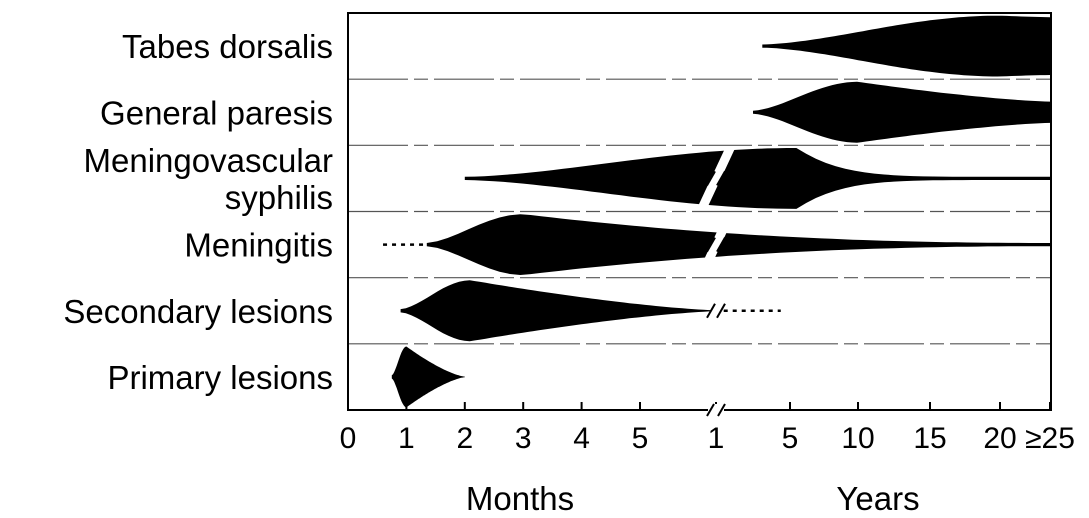 The width and height of the screenshot is (1089, 518). What do you see at coordinates (464, 438) in the screenshot?
I see `x-tick-label: 2` at bounding box center [464, 438].